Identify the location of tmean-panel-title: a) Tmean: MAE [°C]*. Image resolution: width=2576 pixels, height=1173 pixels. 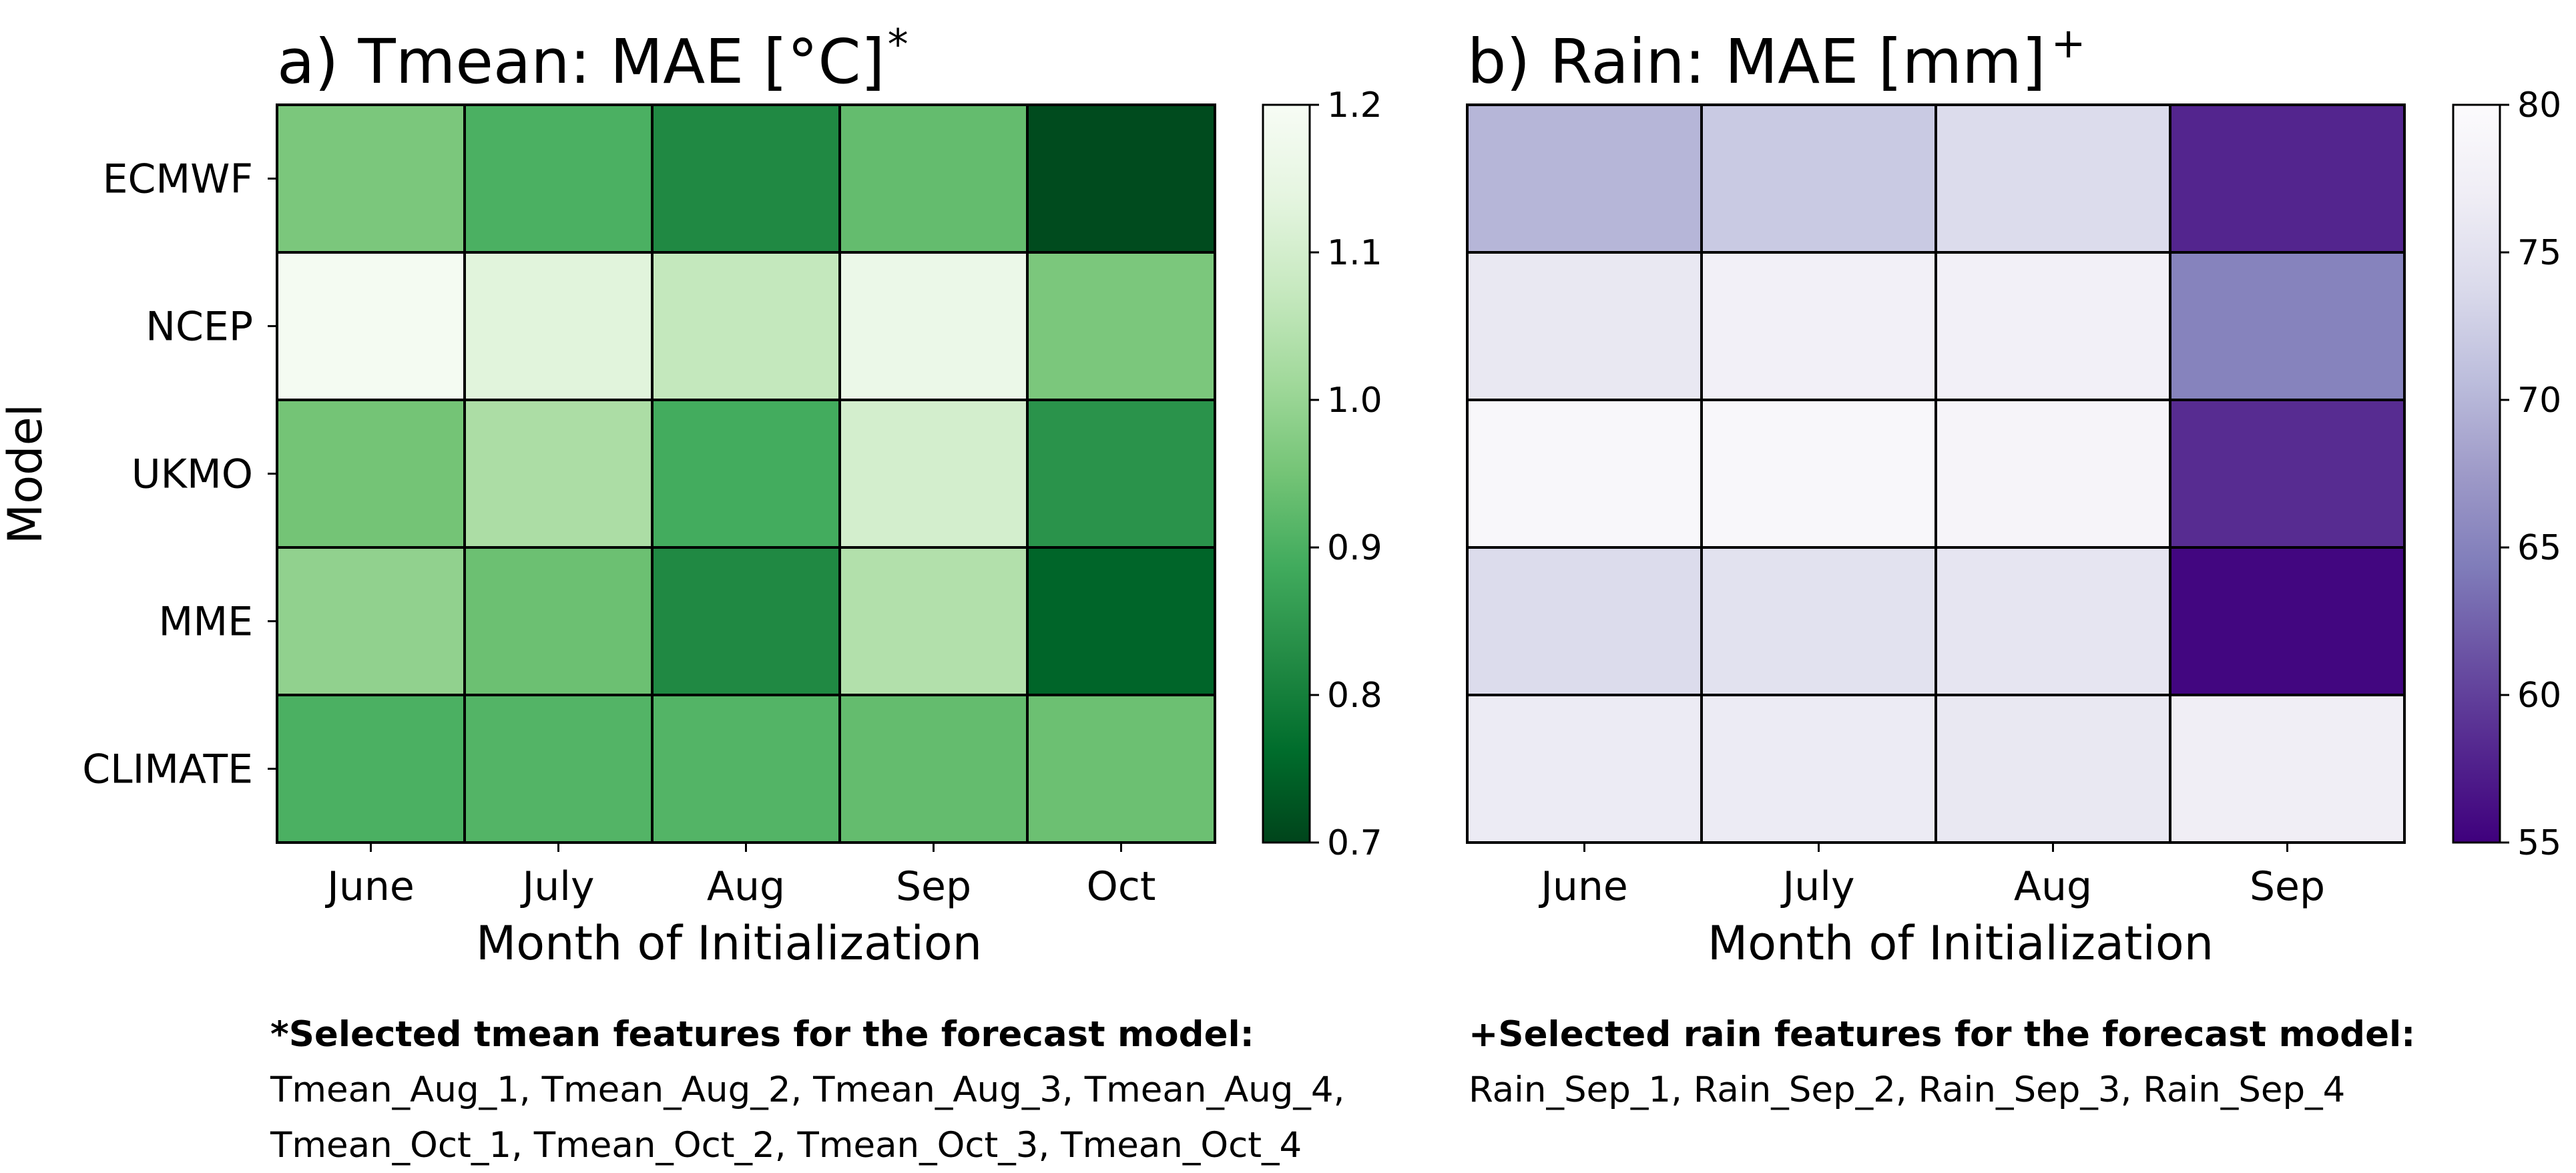
(593, 59).